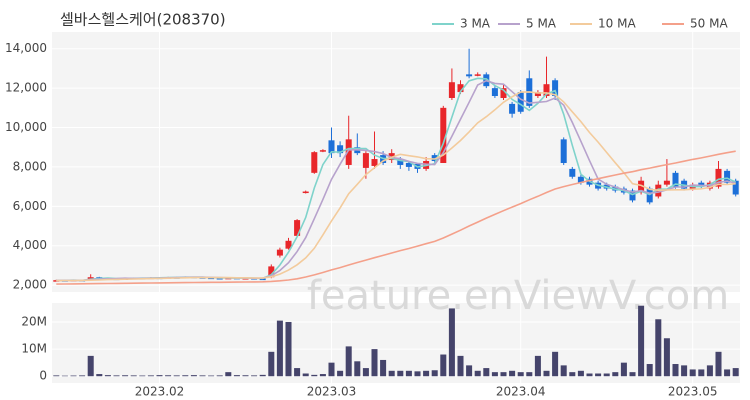 Image resolution: width=750 pixels, height=400 pixels. I want to click on y-tick-label: 20M, so click(34, 321).